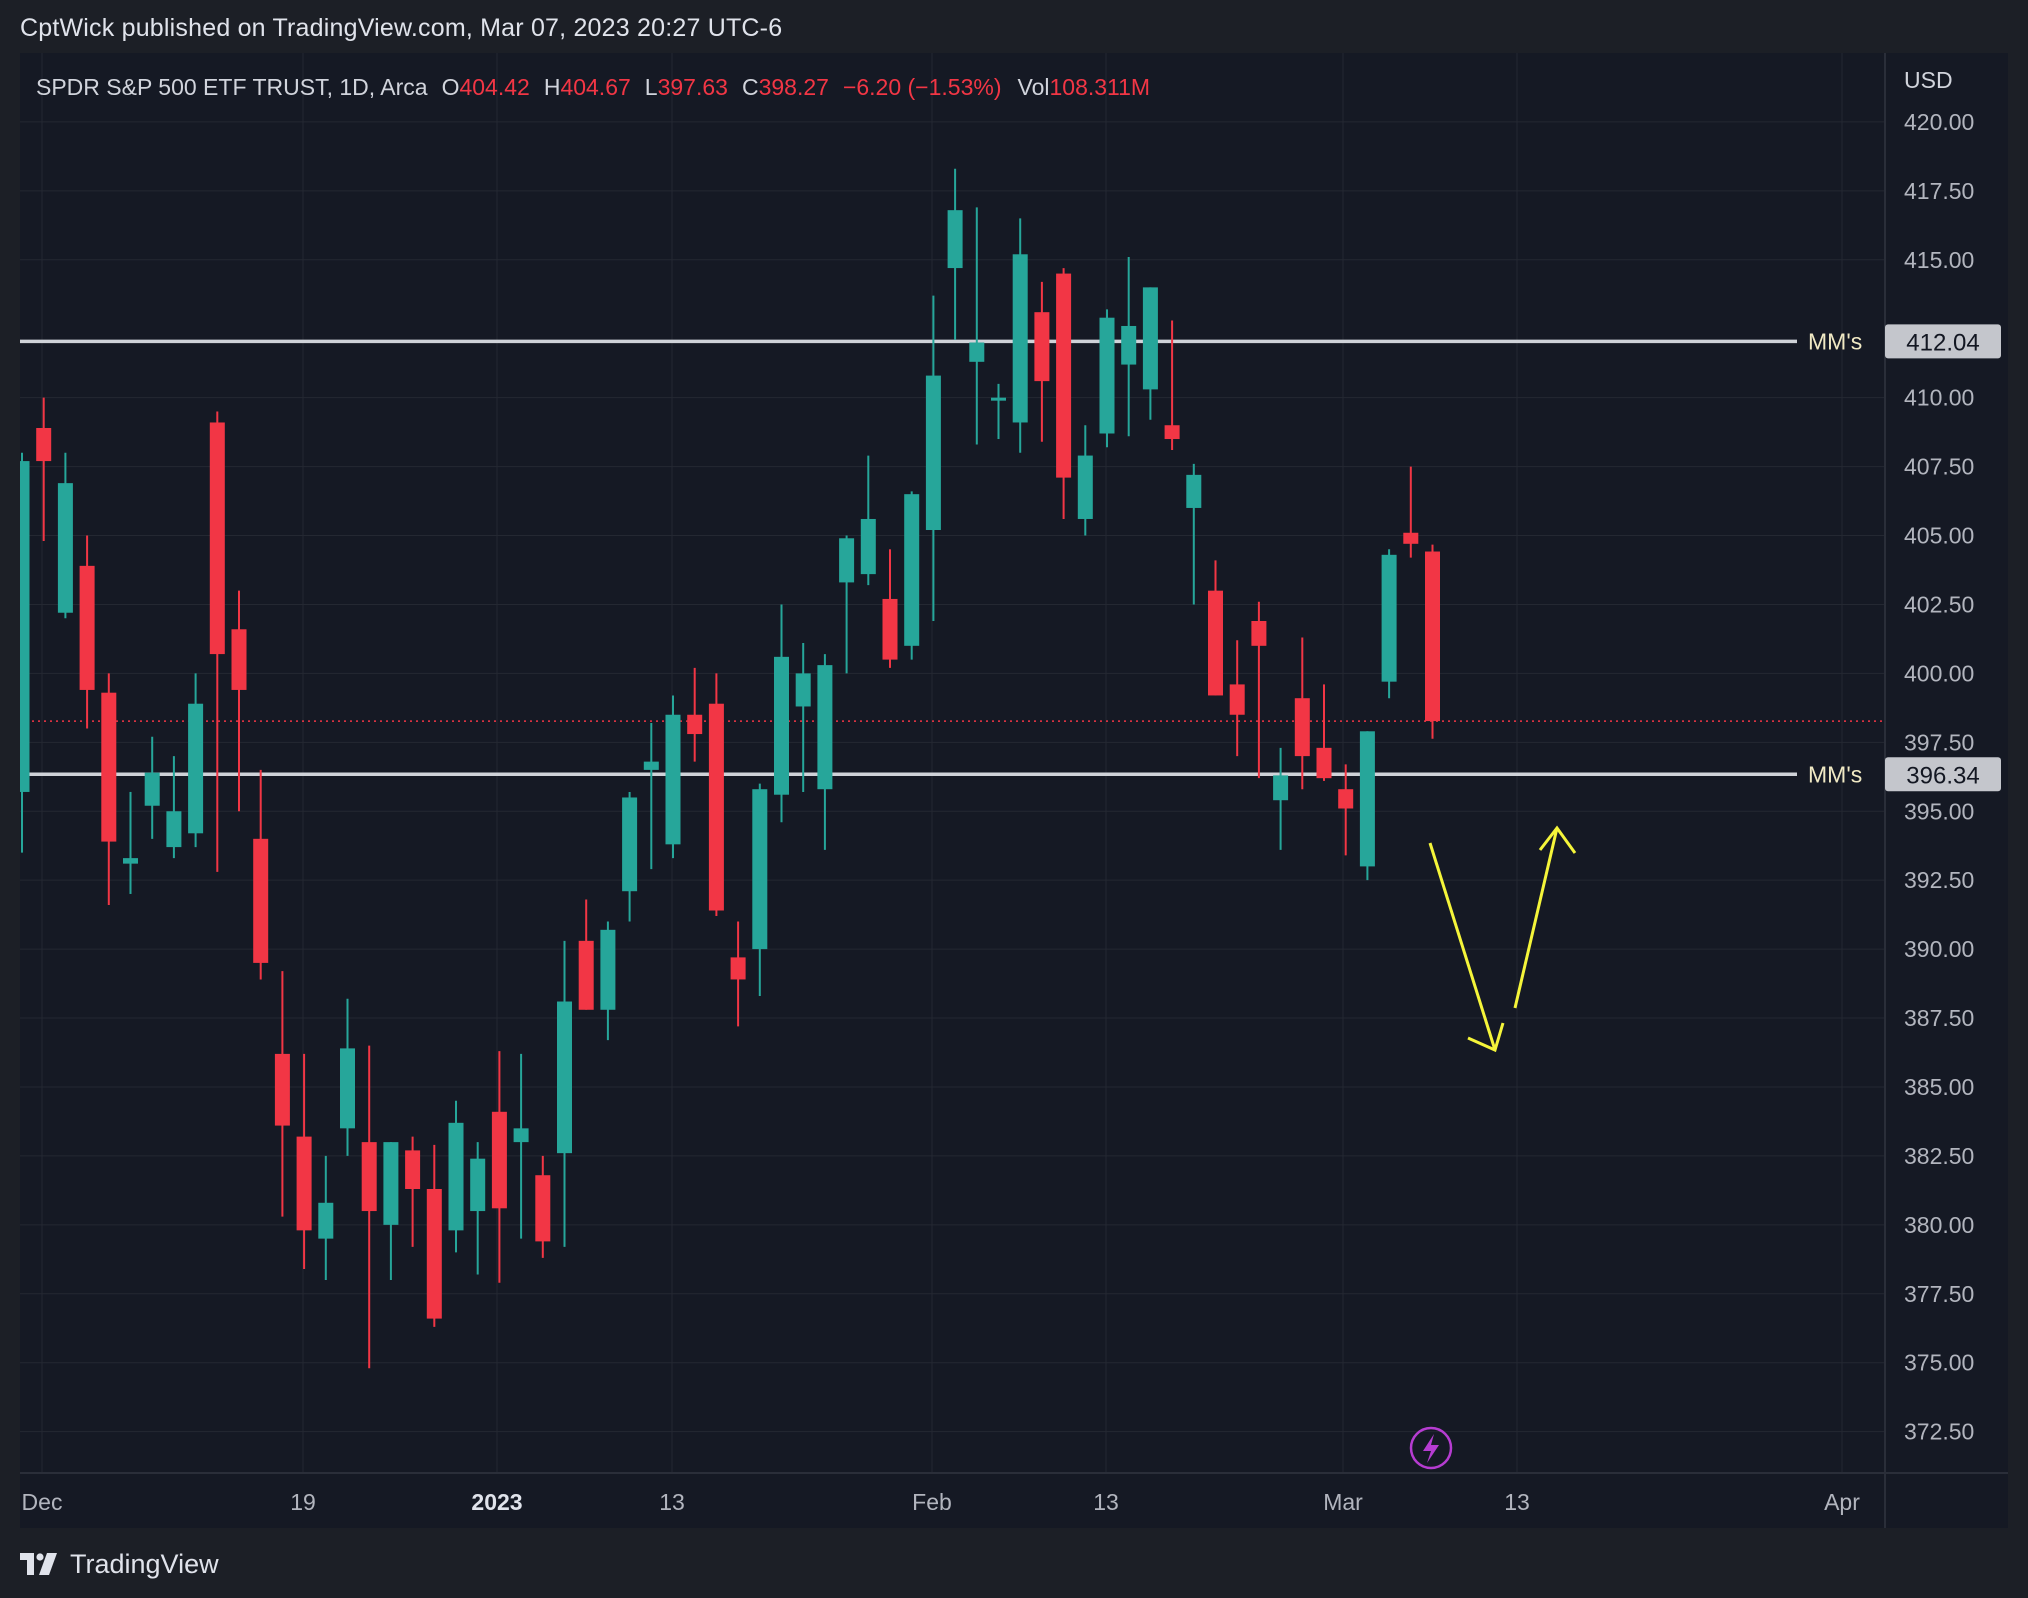 This screenshot has width=2028, height=1598. What do you see at coordinates (1939, 880) in the screenshot?
I see `price-tick-label: 392.50` at bounding box center [1939, 880].